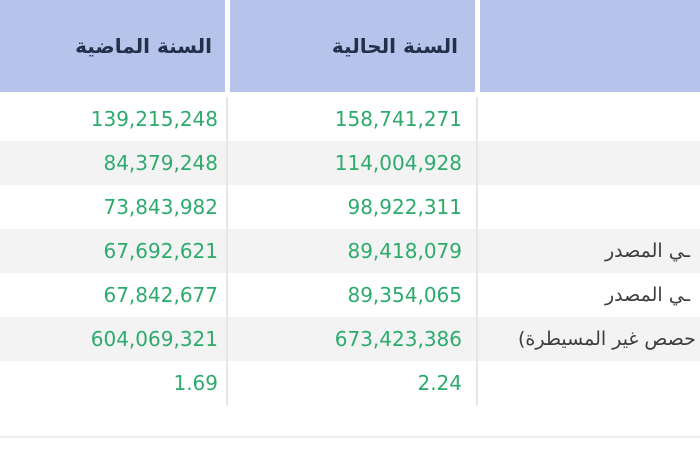  I want to click on table-row: 1.69 2.24, so click(350, 383).